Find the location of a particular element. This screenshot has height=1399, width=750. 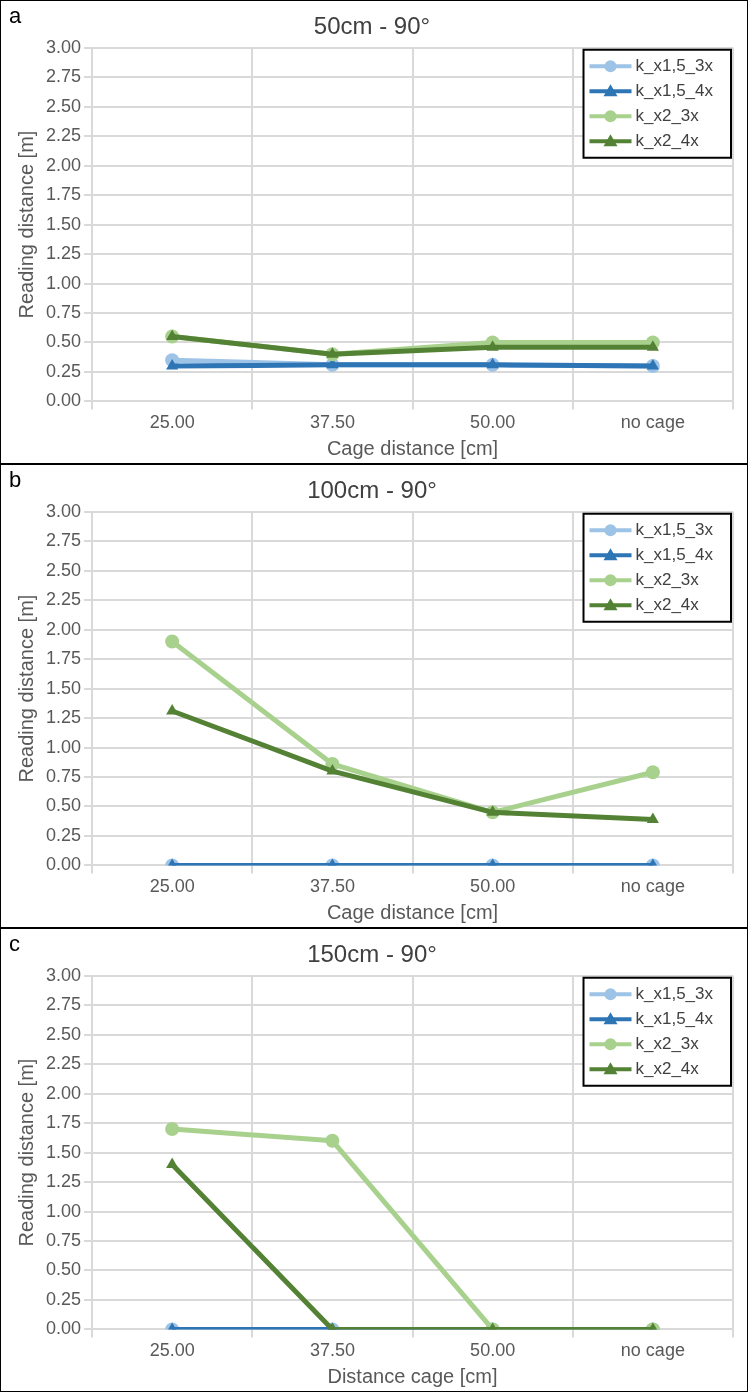

chart-title: 50cm - 90° is located at coordinates (372, 26).